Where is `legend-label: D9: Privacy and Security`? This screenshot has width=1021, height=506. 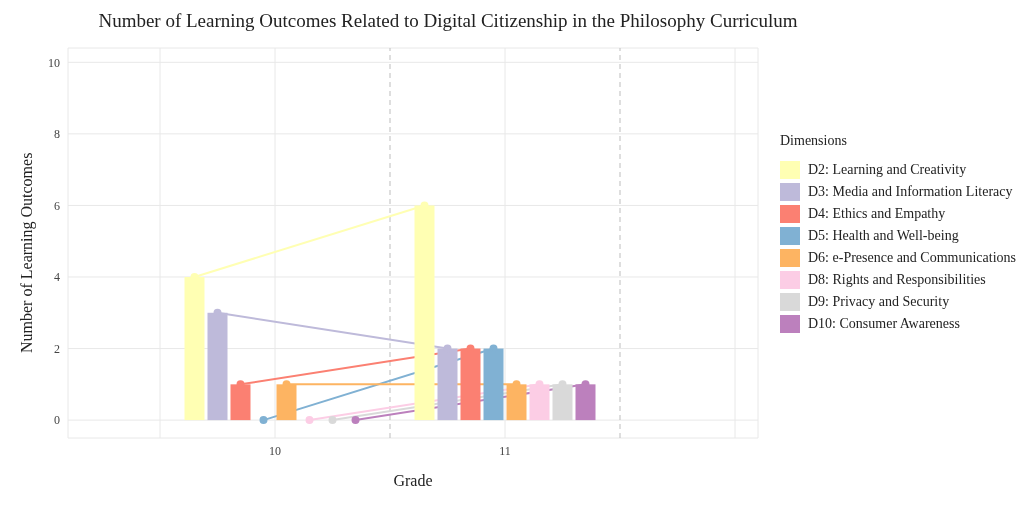 legend-label: D9: Privacy and Security is located at coordinates (879, 302).